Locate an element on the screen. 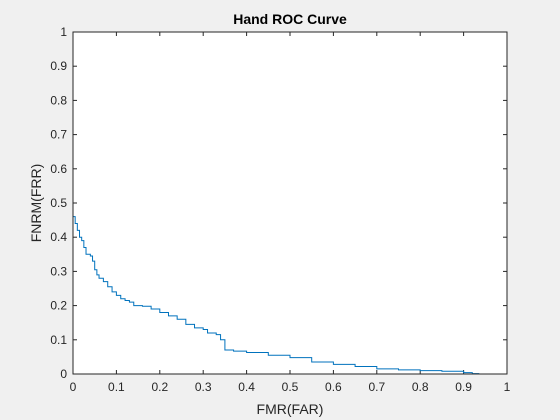 Image resolution: width=560 pixels, height=420 pixels. x-tick-label: 0.3 is located at coordinates (203, 387).